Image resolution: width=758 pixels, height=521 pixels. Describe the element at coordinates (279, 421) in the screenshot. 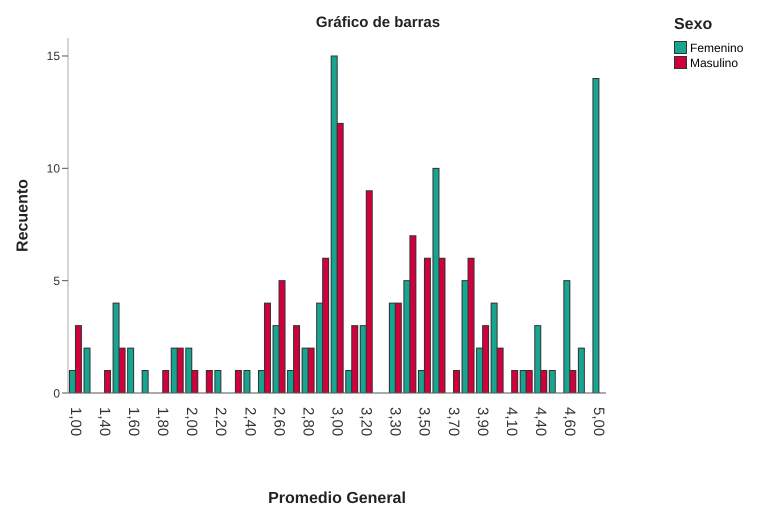

I see `x-tick-label: 2,60` at that location.